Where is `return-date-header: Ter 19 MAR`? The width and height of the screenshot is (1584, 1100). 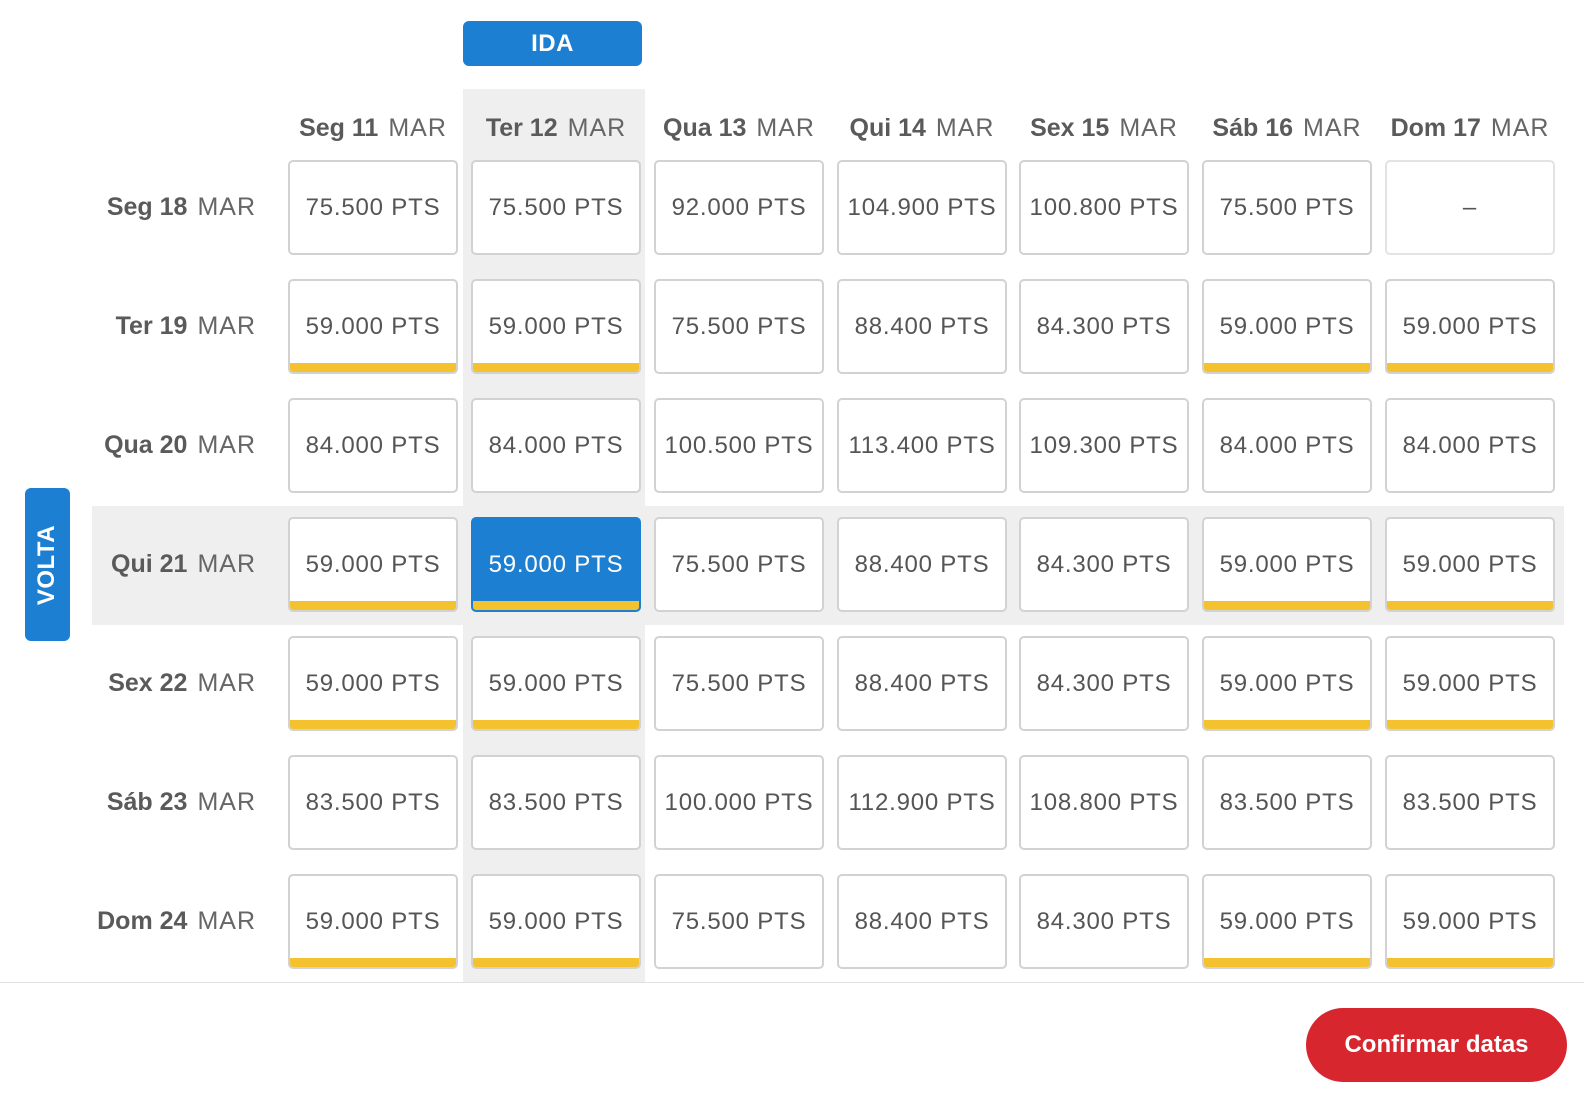
return-date-header: Ter 19 MAR is located at coordinates (168, 326).